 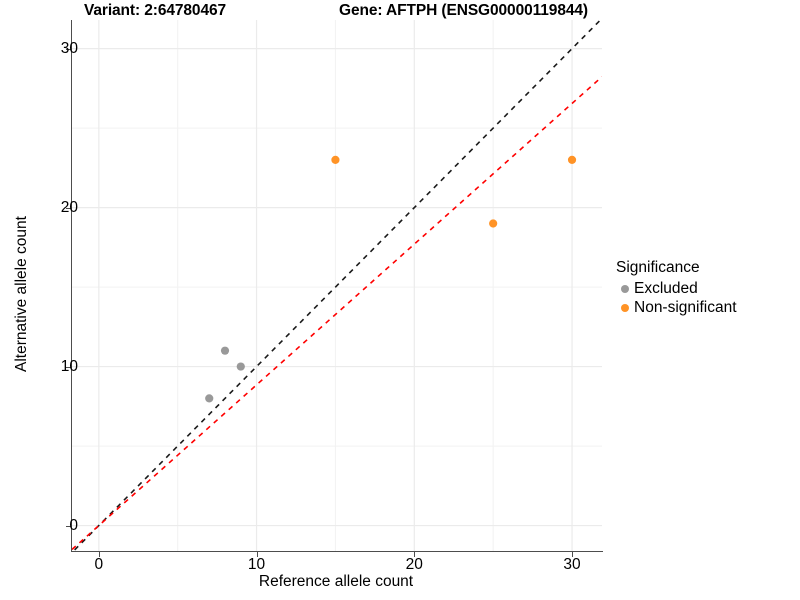 I want to click on y-axis-line, so click(x=72, y=286).